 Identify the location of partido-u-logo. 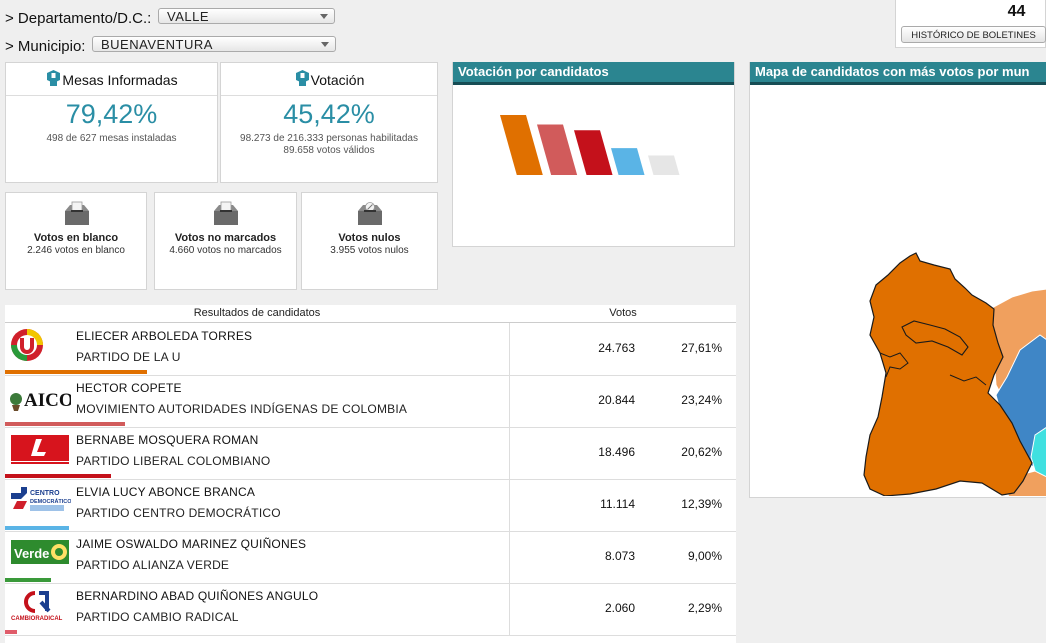
(40, 346).